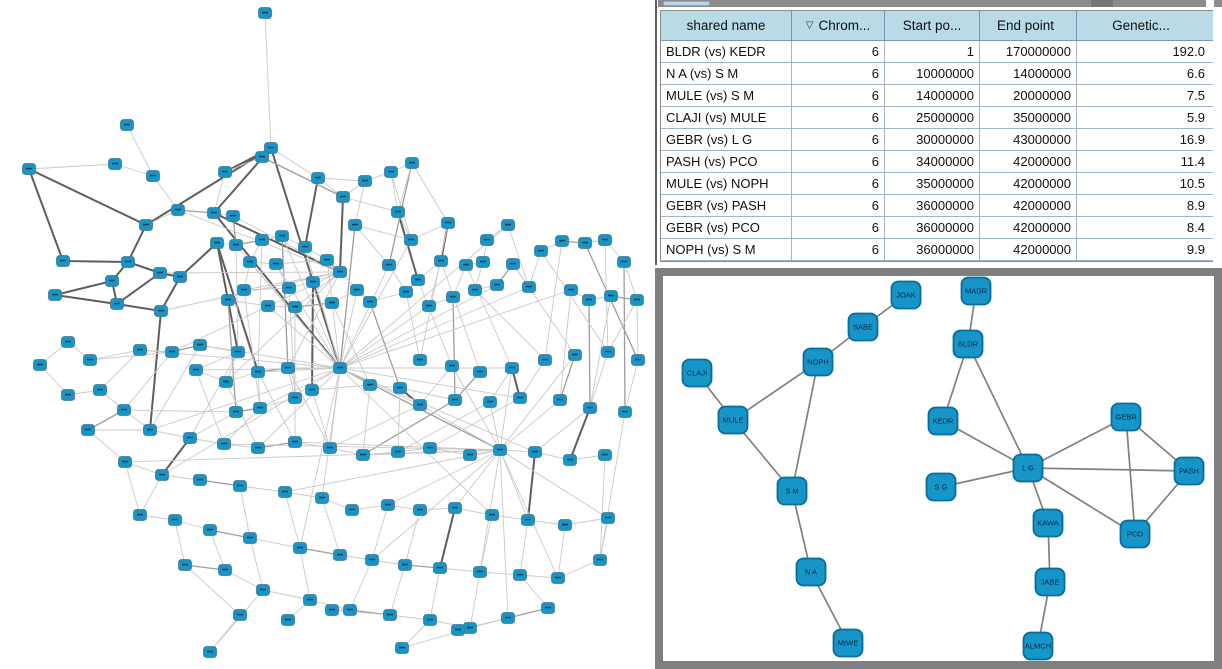 The height and width of the screenshot is (669, 1222). Describe the element at coordinates (1126, 417) in the screenshot. I see `network-node: GEBR` at that location.